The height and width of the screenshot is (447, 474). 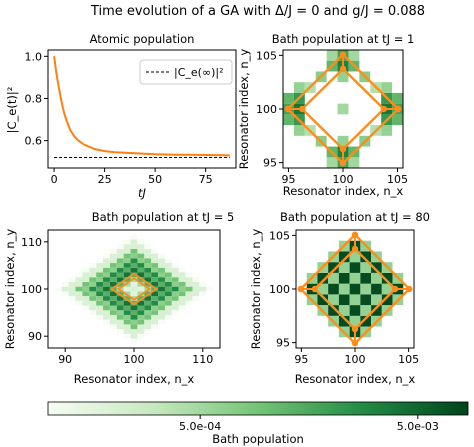 What do you see at coordinates (332, 117) in the screenshot?
I see `axis-ticks: 95 100 105 95 100 105` at bounding box center [332, 117].